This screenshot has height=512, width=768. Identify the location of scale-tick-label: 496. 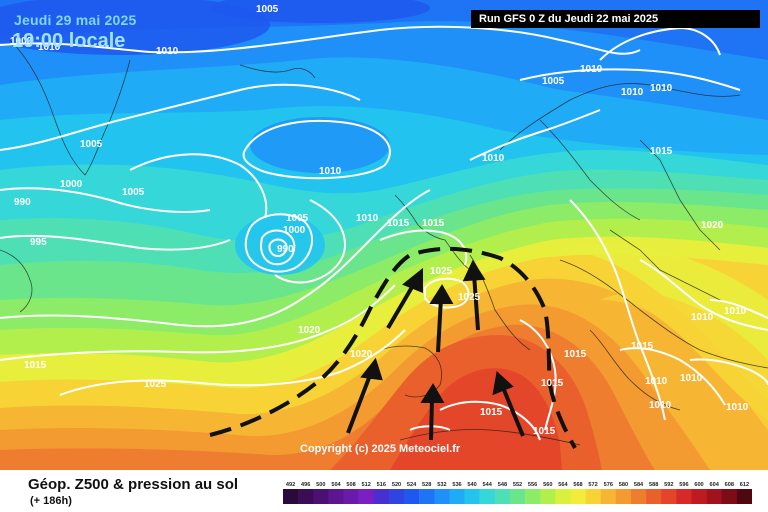
(305, 485).